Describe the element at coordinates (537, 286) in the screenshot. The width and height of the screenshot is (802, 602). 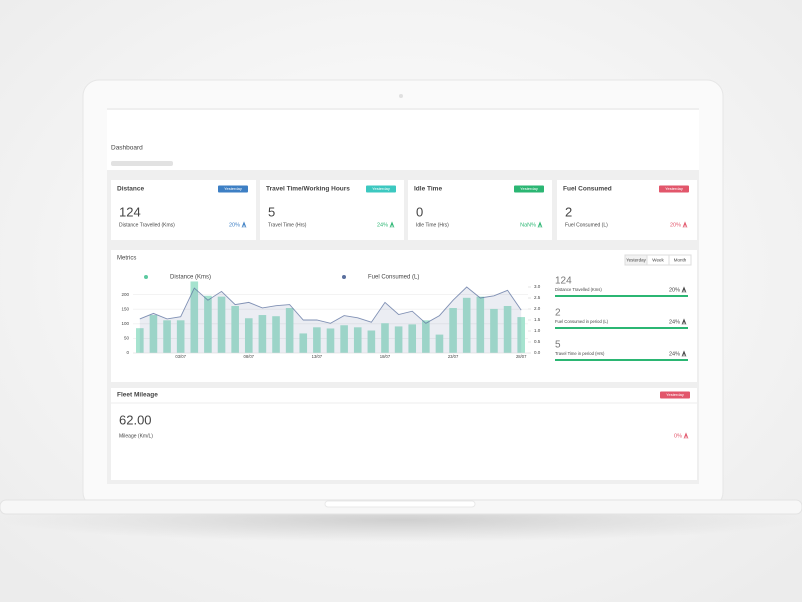
I see `y2-tick-label: 3.0` at that location.